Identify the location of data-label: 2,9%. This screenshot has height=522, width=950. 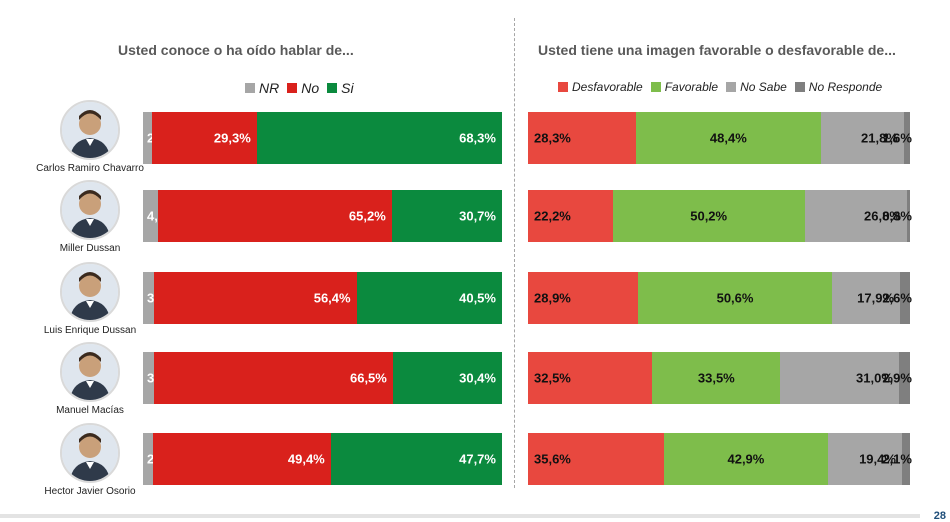
(897, 378).